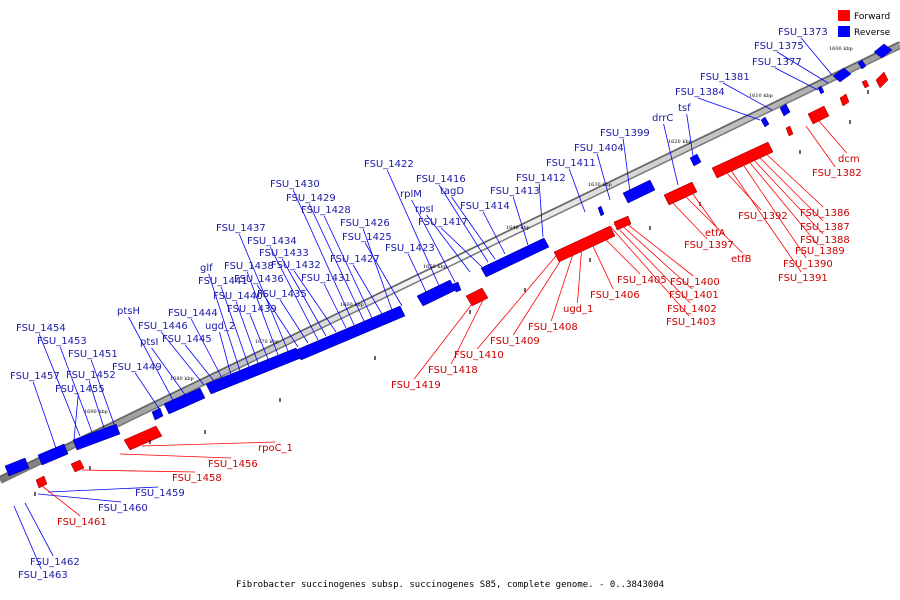  Describe the element at coordinates (684, 108) in the screenshot. I see `reverse-gene-label: tsf` at that location.